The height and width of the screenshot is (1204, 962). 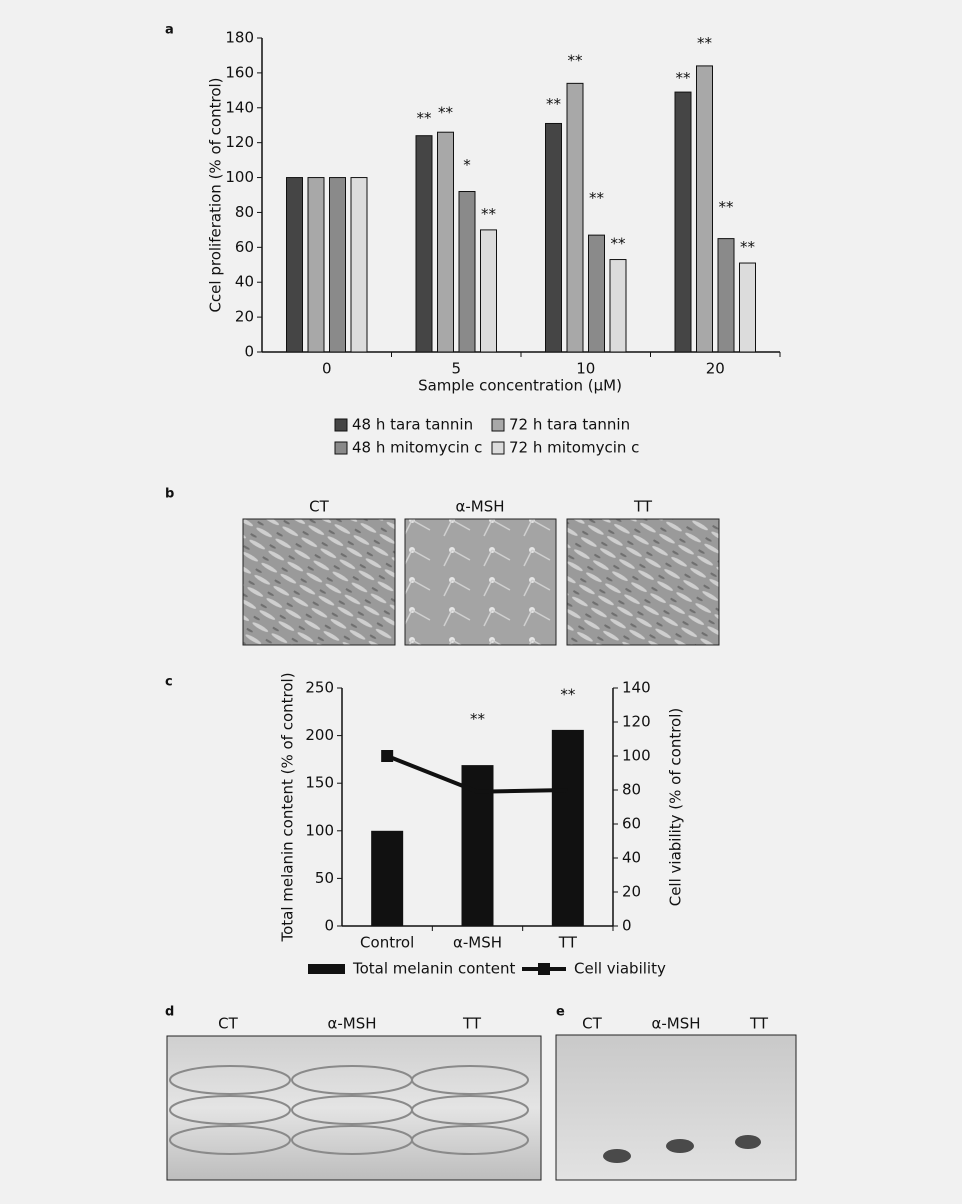 I want to click on y2-tick-label: 140, so click(x=636, y=688).